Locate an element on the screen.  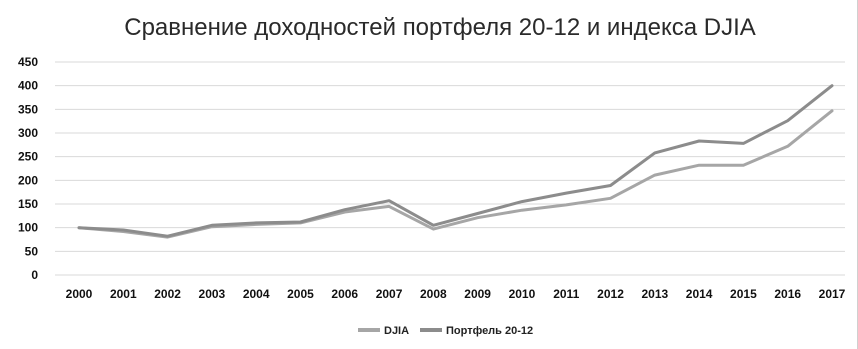
x-tick-label: 2011 is located at coordinates (566, 294).